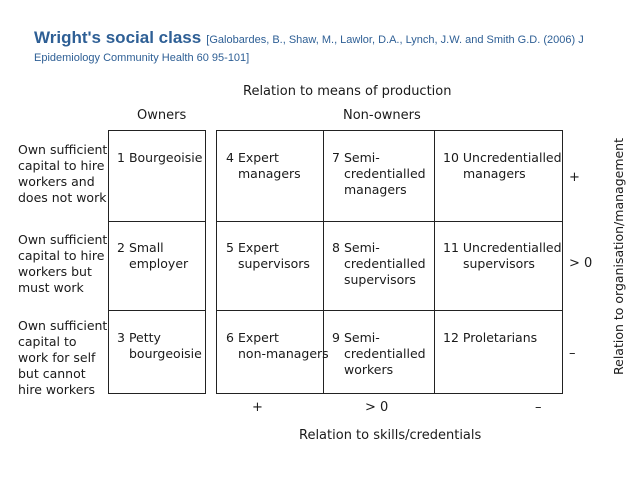 This screenshot has width=638, height=478. I want to click on nonowners-header: Non-owners, so click(382, 115).